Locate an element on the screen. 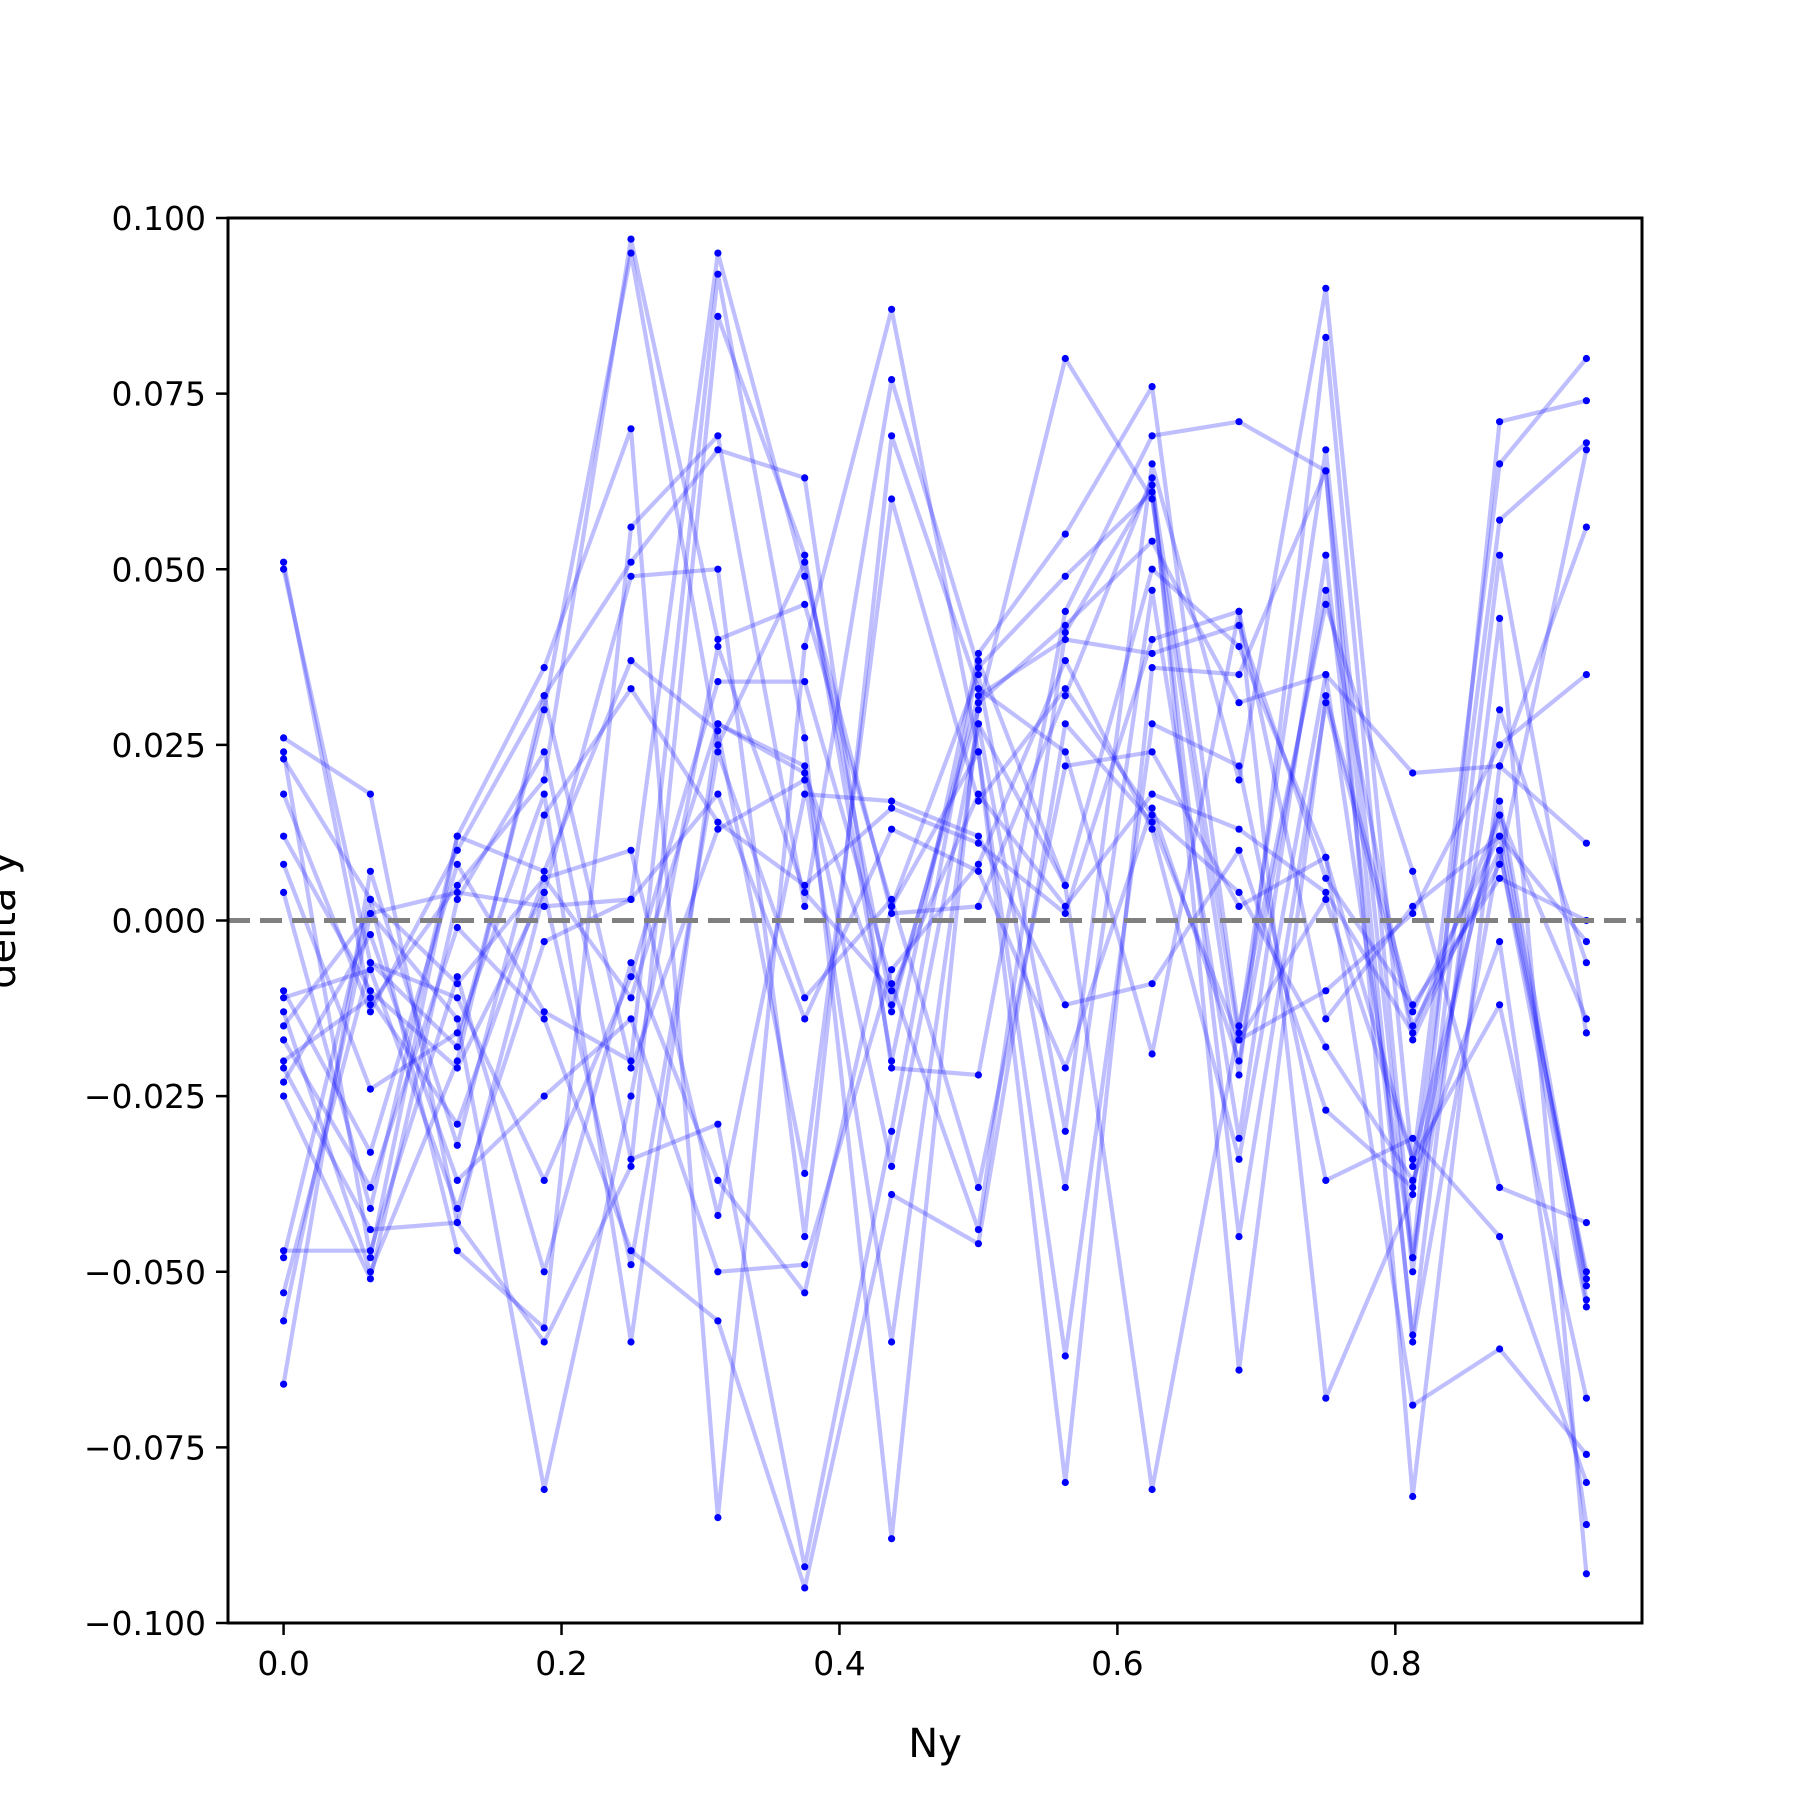 This screenshot has width=1800, height=1800. x-axis-label: Ny is located at coordinates (935, 1744).